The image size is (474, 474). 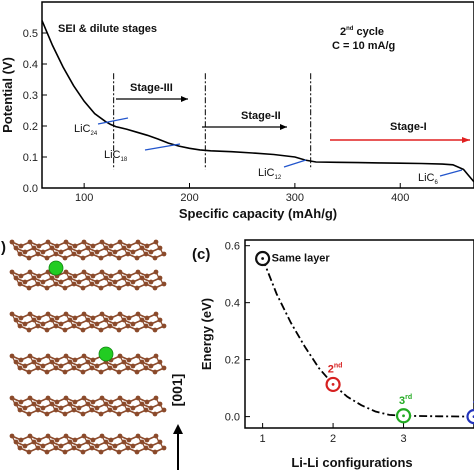 I want to click on energy-point-label: 2nd, so click(x=335, y=368).